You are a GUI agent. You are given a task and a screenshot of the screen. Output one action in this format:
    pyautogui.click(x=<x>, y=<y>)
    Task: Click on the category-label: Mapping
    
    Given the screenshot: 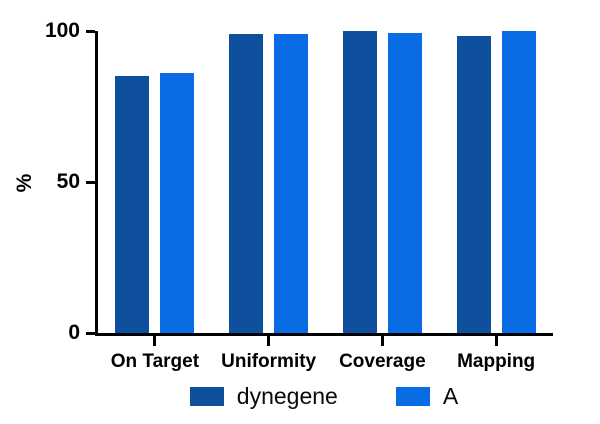 What is the action you would take?
    pyautogui.click(x=496, y=361)
    